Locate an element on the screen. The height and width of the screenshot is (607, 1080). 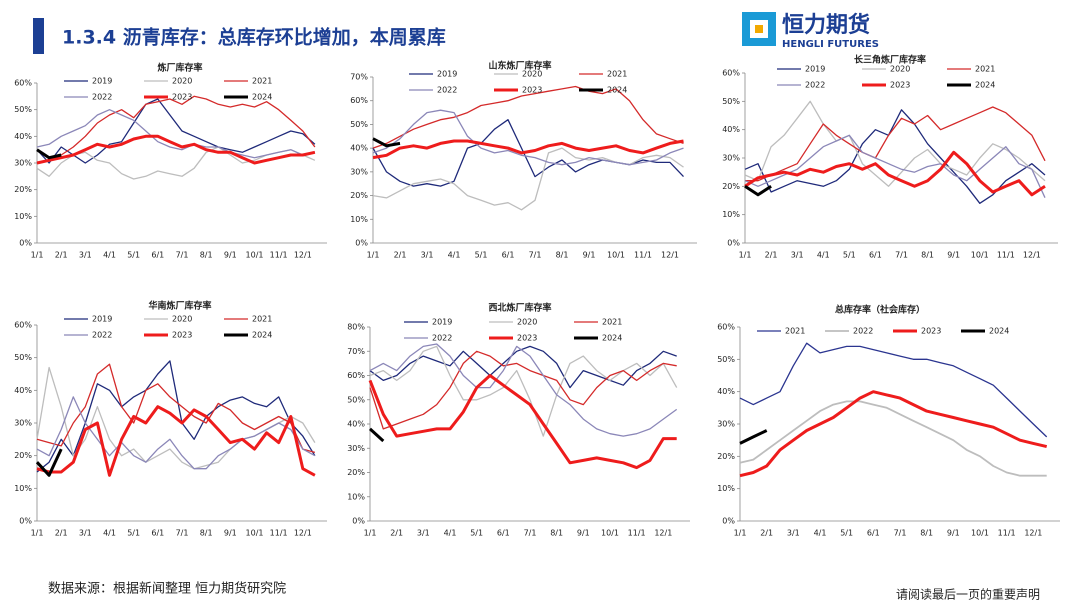
legend-label: 2023 is located at coordinates (900, 85).